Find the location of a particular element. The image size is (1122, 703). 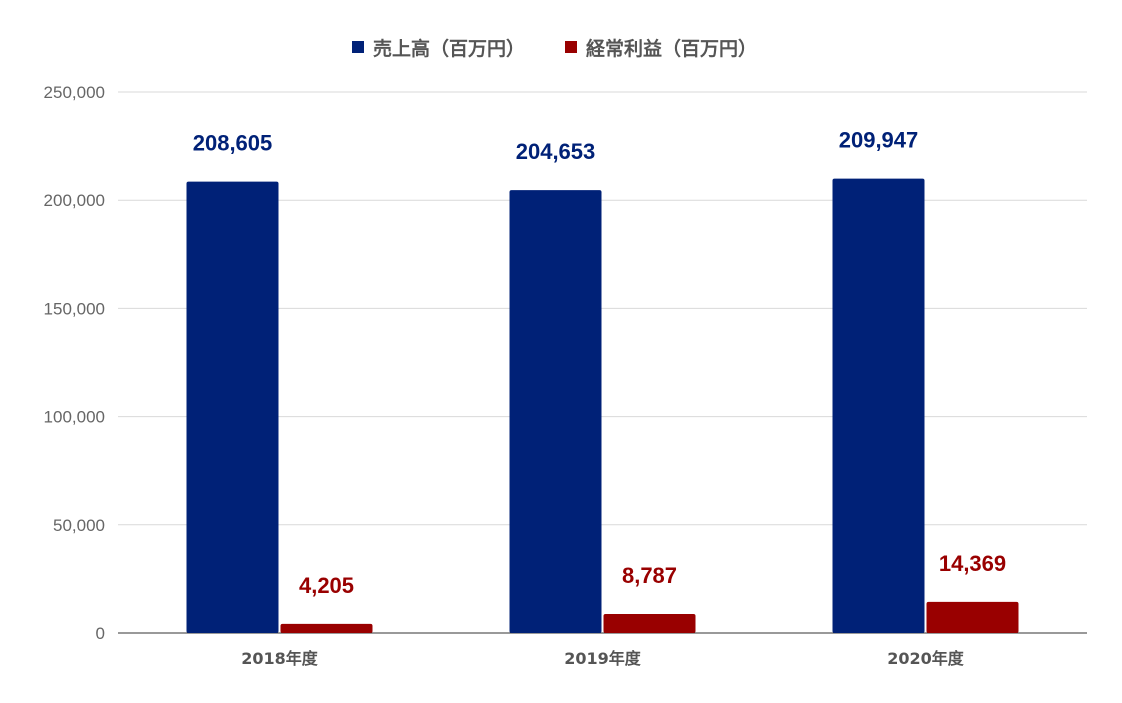

bar-series-1-2018年度 is located at coordinates (232, 407).